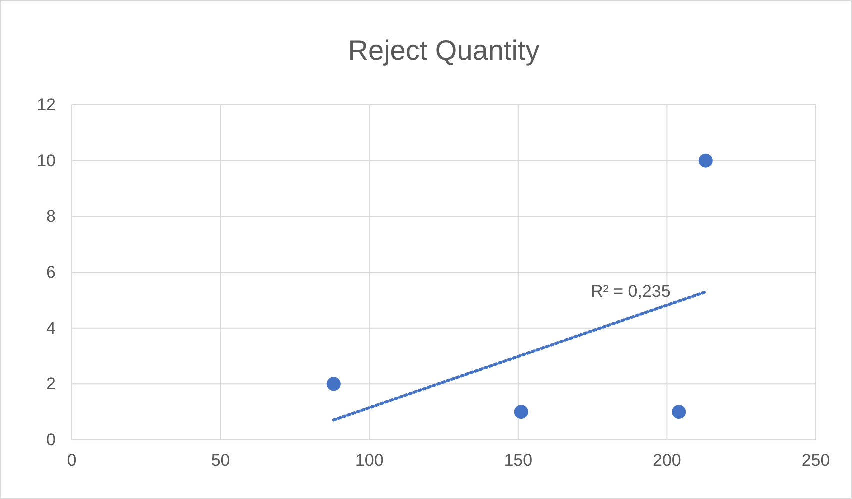  I want to click on x-tick-label: 250, so click(816, 460).